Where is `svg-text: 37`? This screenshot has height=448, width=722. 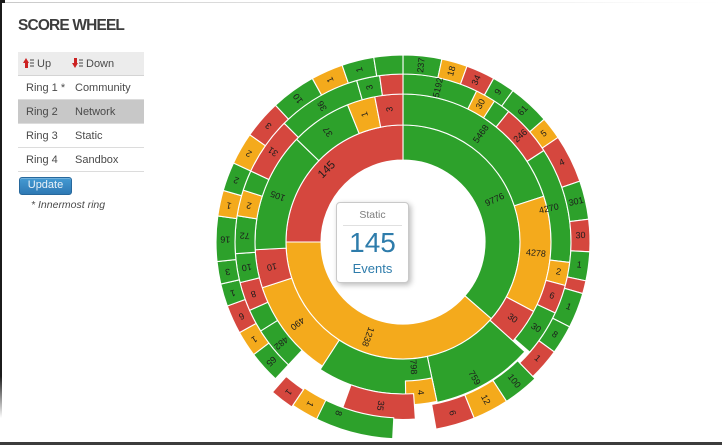
svg-text: 37 is located at coordinates (328, 132).